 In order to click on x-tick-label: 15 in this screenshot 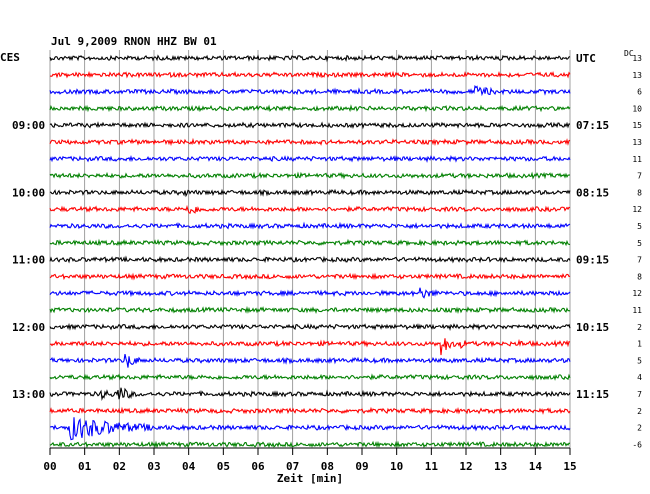, I will do `click(569, 466)`.